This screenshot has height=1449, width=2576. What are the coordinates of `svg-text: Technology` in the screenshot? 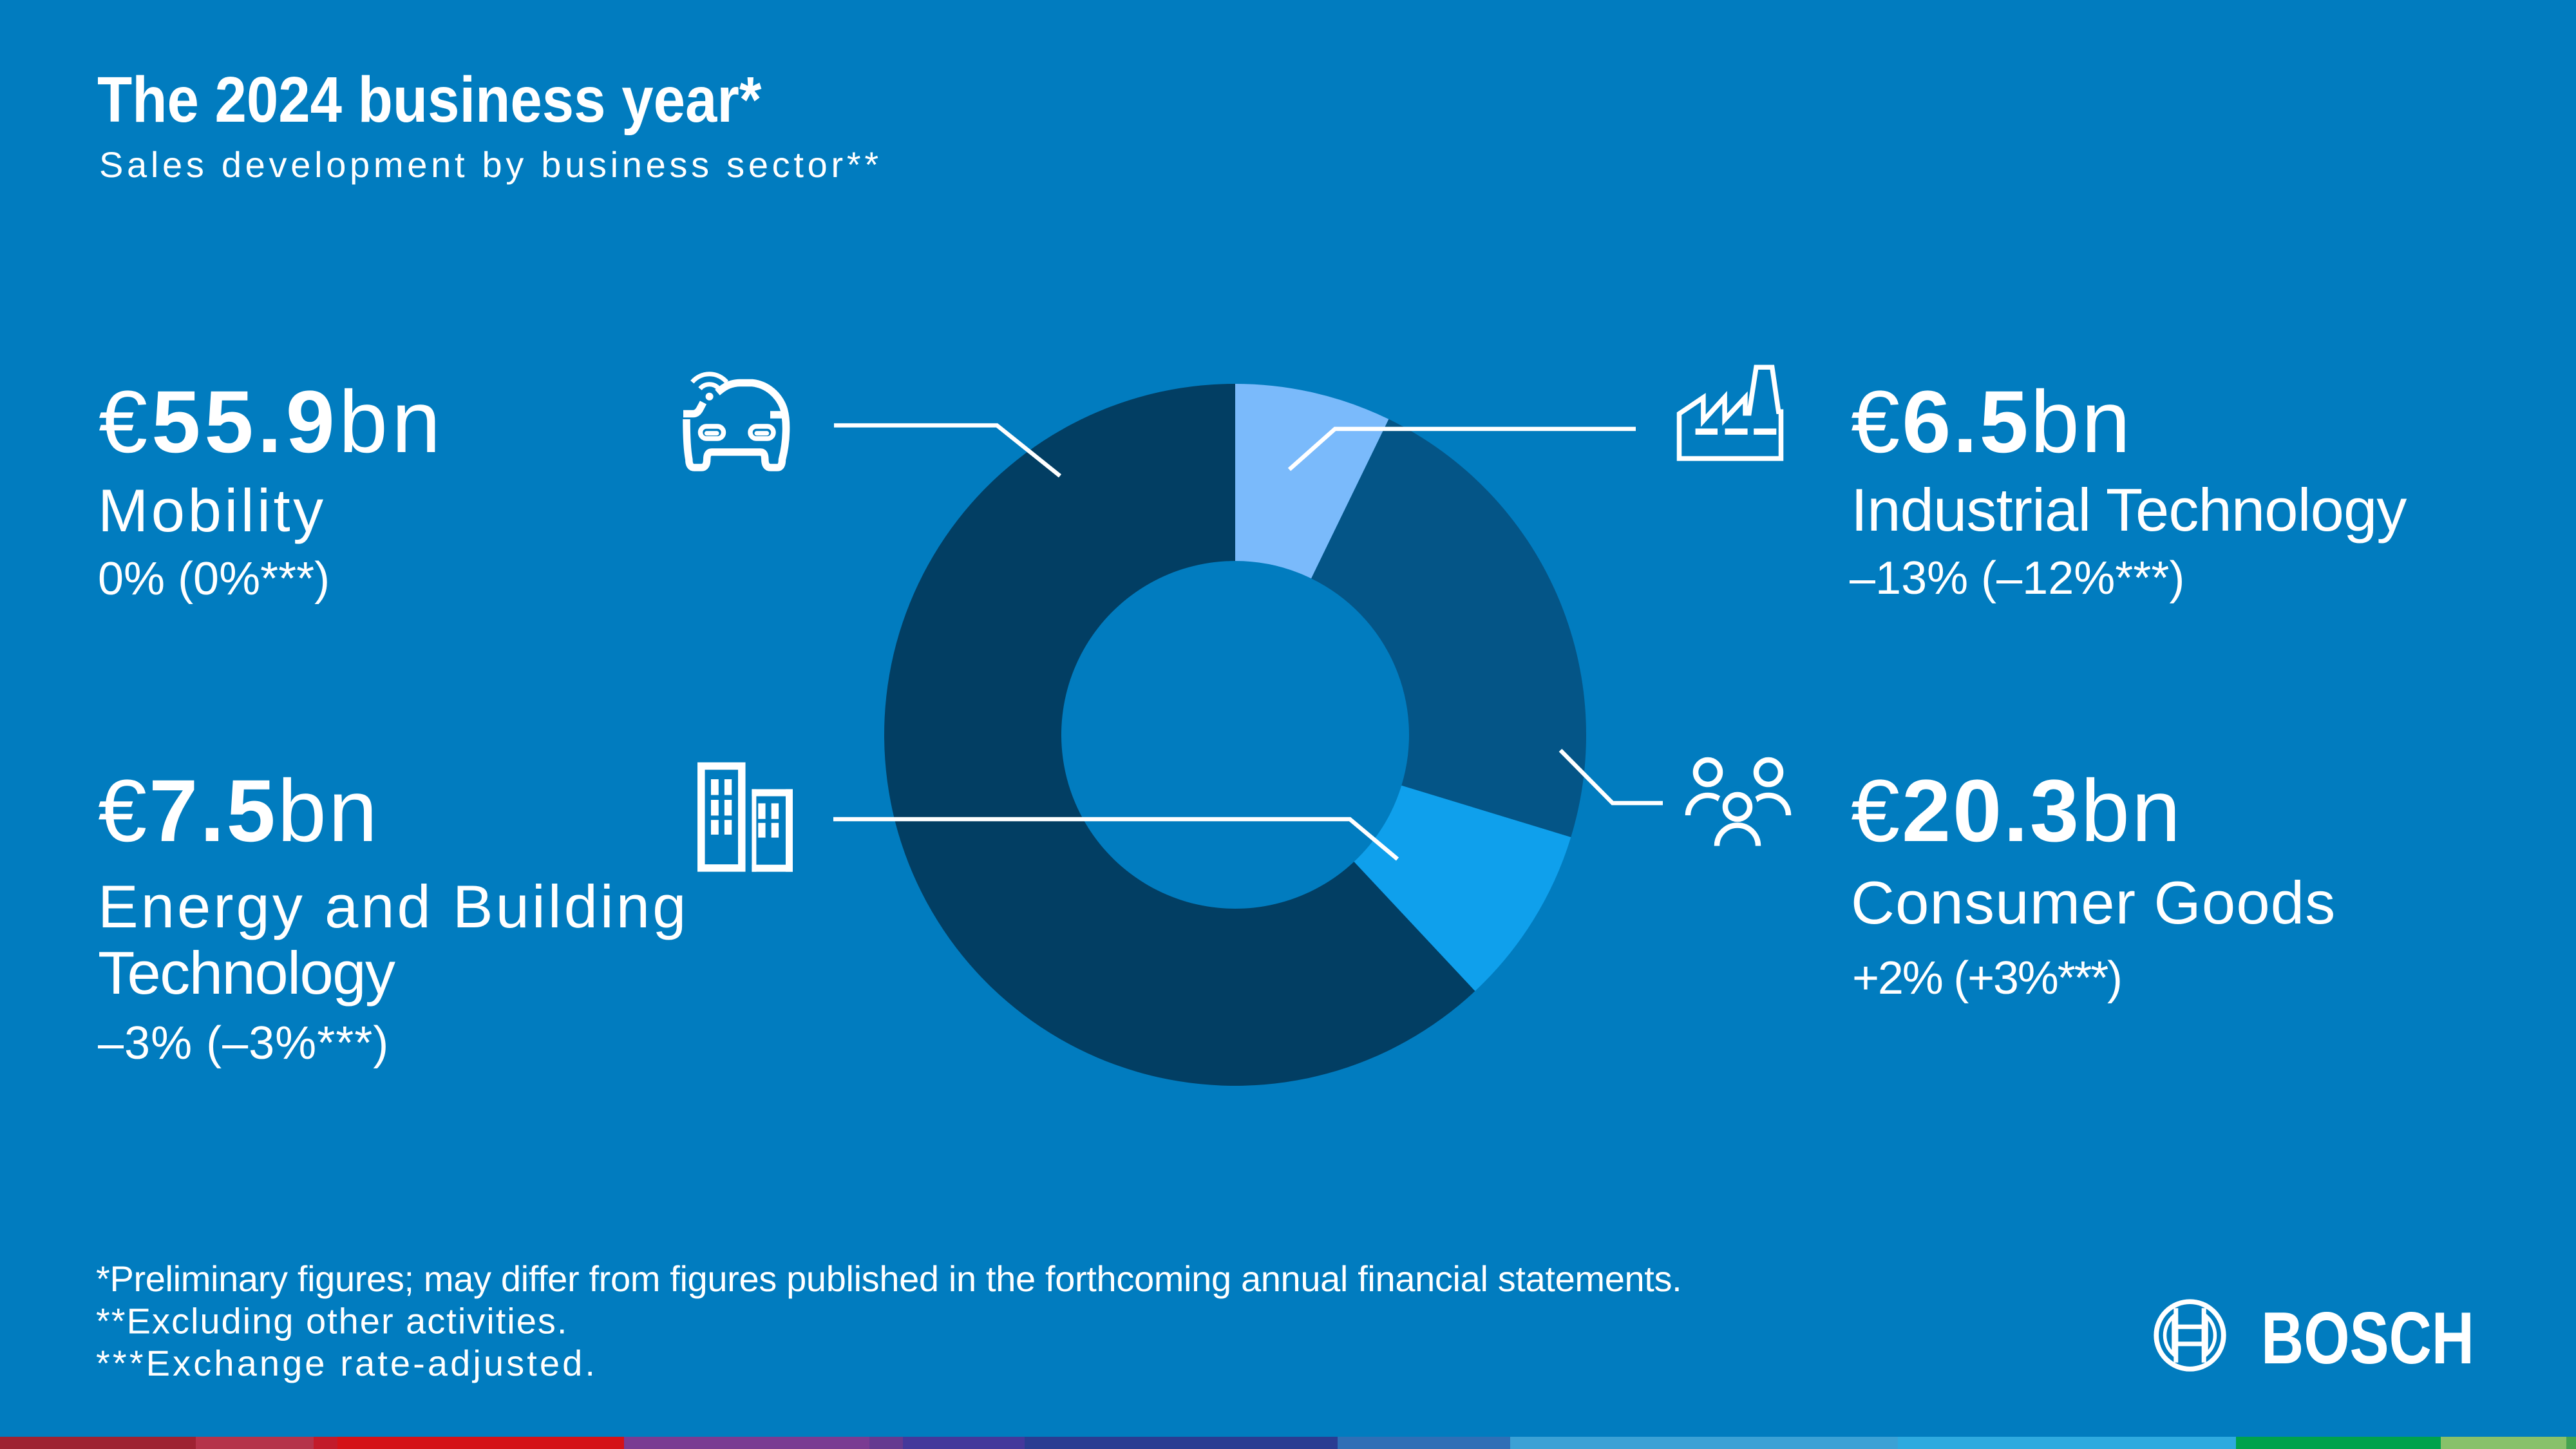 It's located at (247, 973).